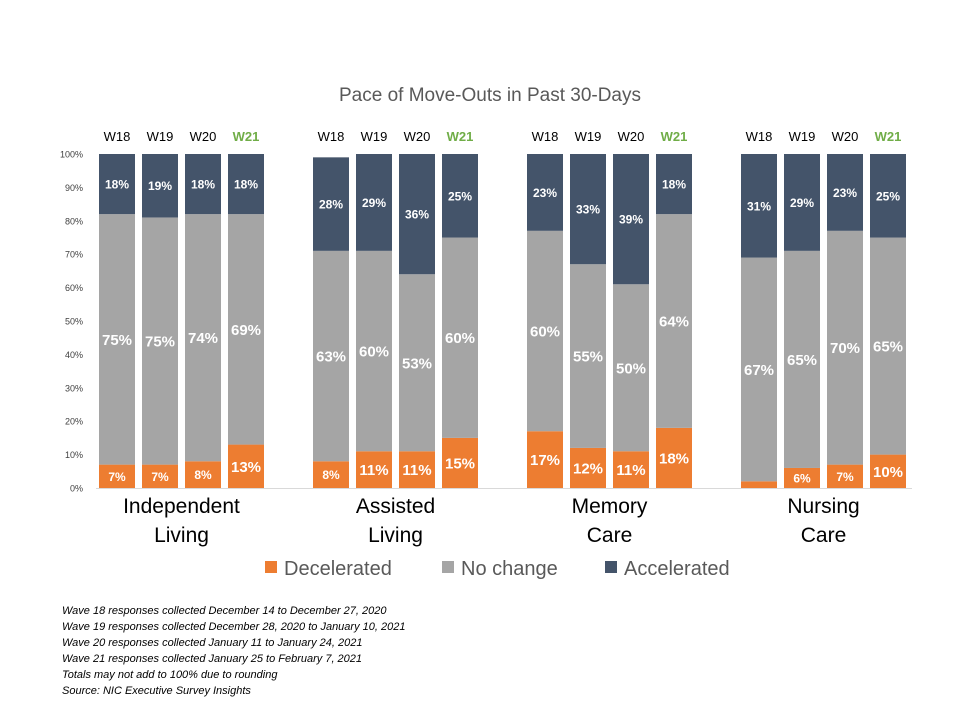  I want to click on data-label-accelerated: 39%, so click(631, 220).